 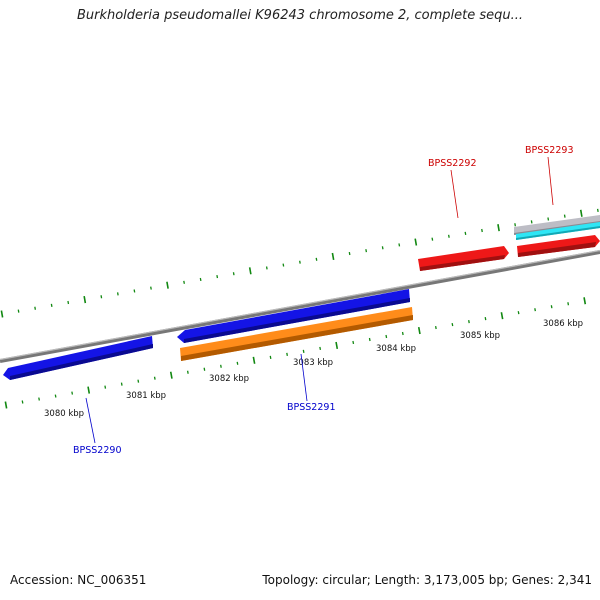 I want to click on gene-bpss2292, so click(x=463, y=258).